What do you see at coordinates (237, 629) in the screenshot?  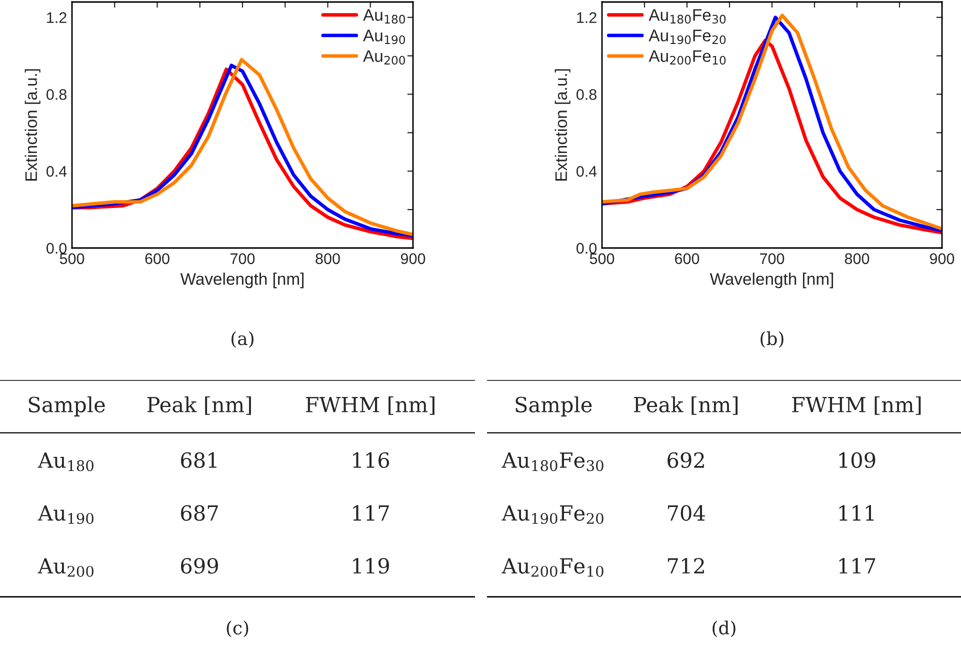 I see `text: (c)` at bounding box center [237, 629].